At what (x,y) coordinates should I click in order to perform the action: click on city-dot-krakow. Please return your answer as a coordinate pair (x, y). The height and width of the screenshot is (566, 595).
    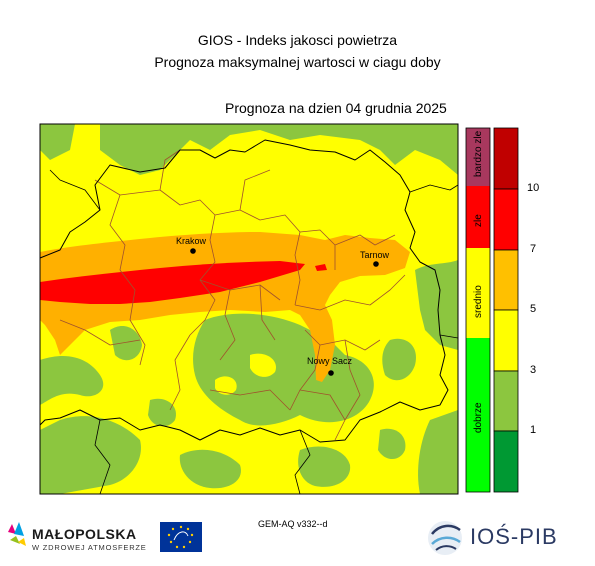
    Looking at the image, I should click on (193, 251).